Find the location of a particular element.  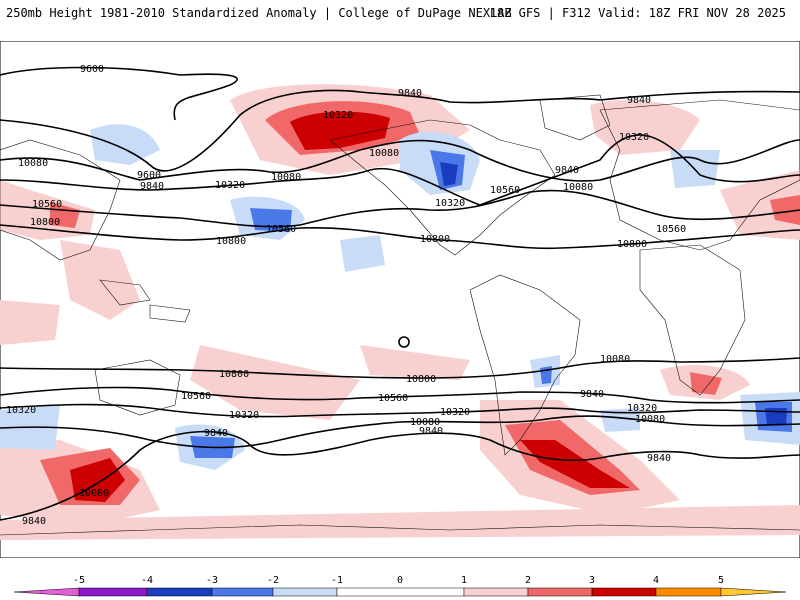

australia-outline is located at coordinates (137, 387).